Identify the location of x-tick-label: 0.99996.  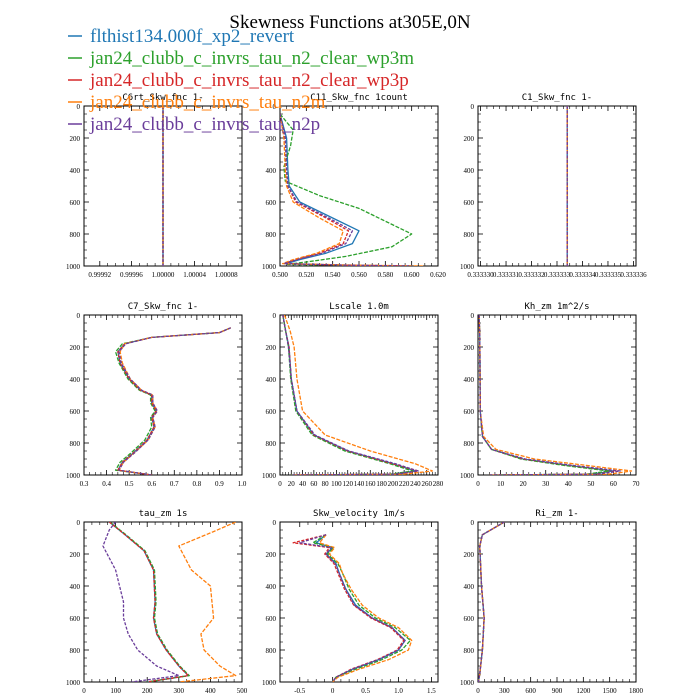
(131, 275).